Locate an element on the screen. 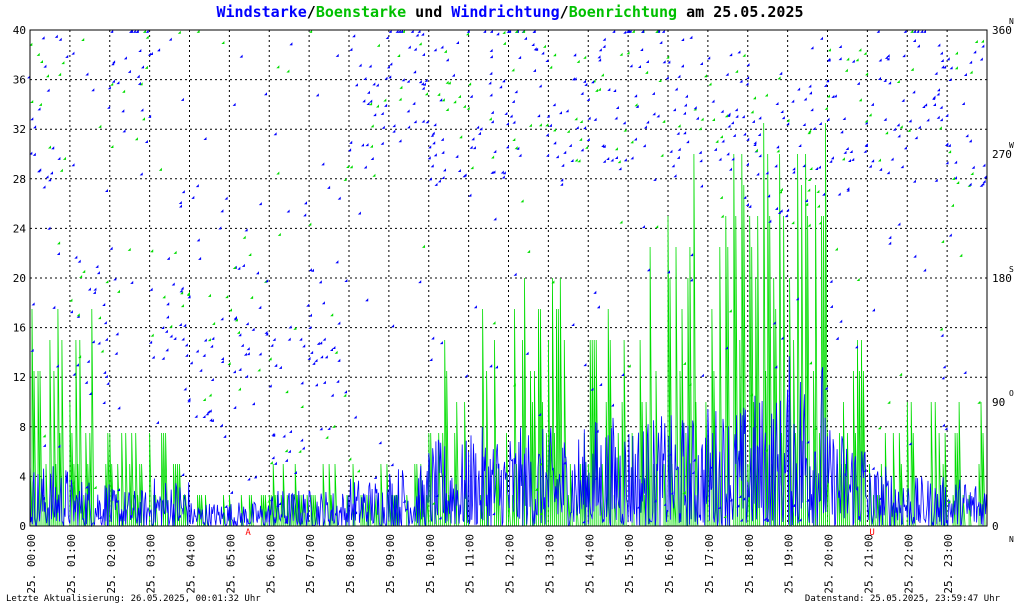 The image size is (1020, 606). title-gust-speed: Boenstarke is located at coordinates (361, 12).